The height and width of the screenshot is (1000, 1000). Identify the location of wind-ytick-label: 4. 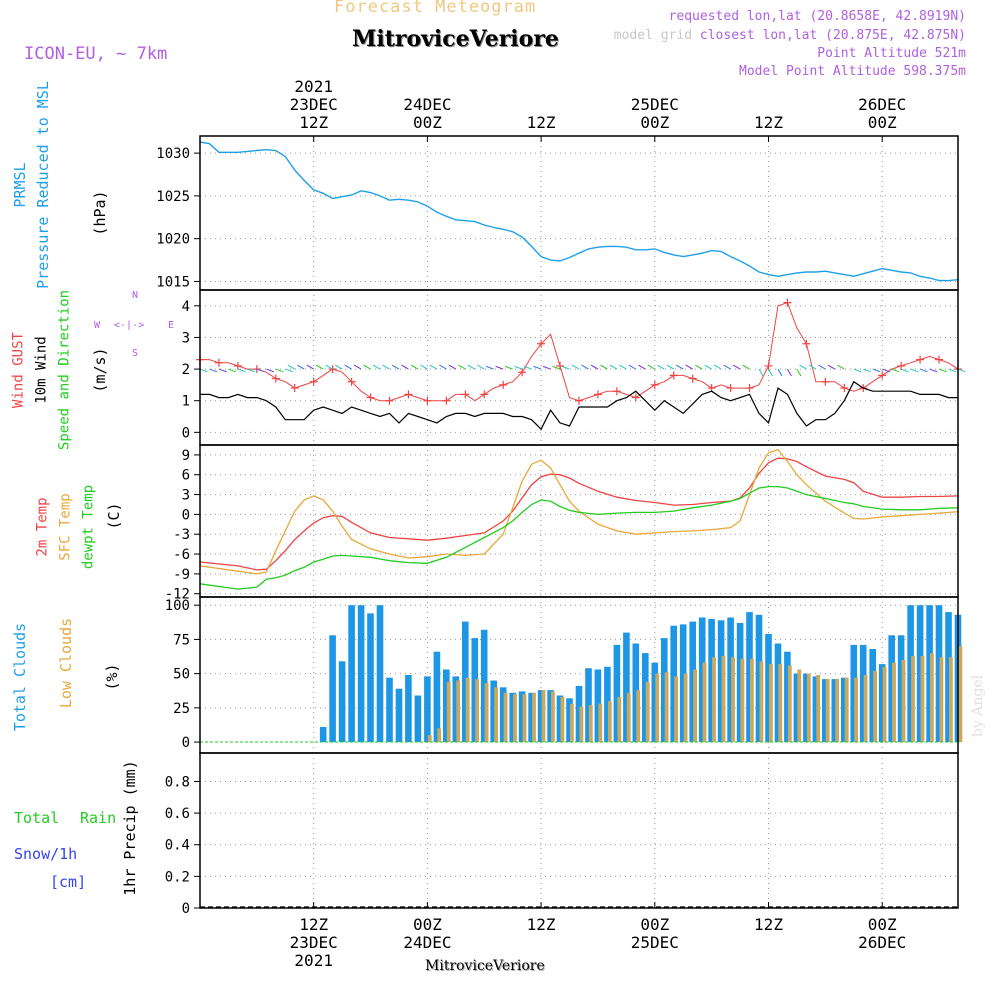
(186, 307).